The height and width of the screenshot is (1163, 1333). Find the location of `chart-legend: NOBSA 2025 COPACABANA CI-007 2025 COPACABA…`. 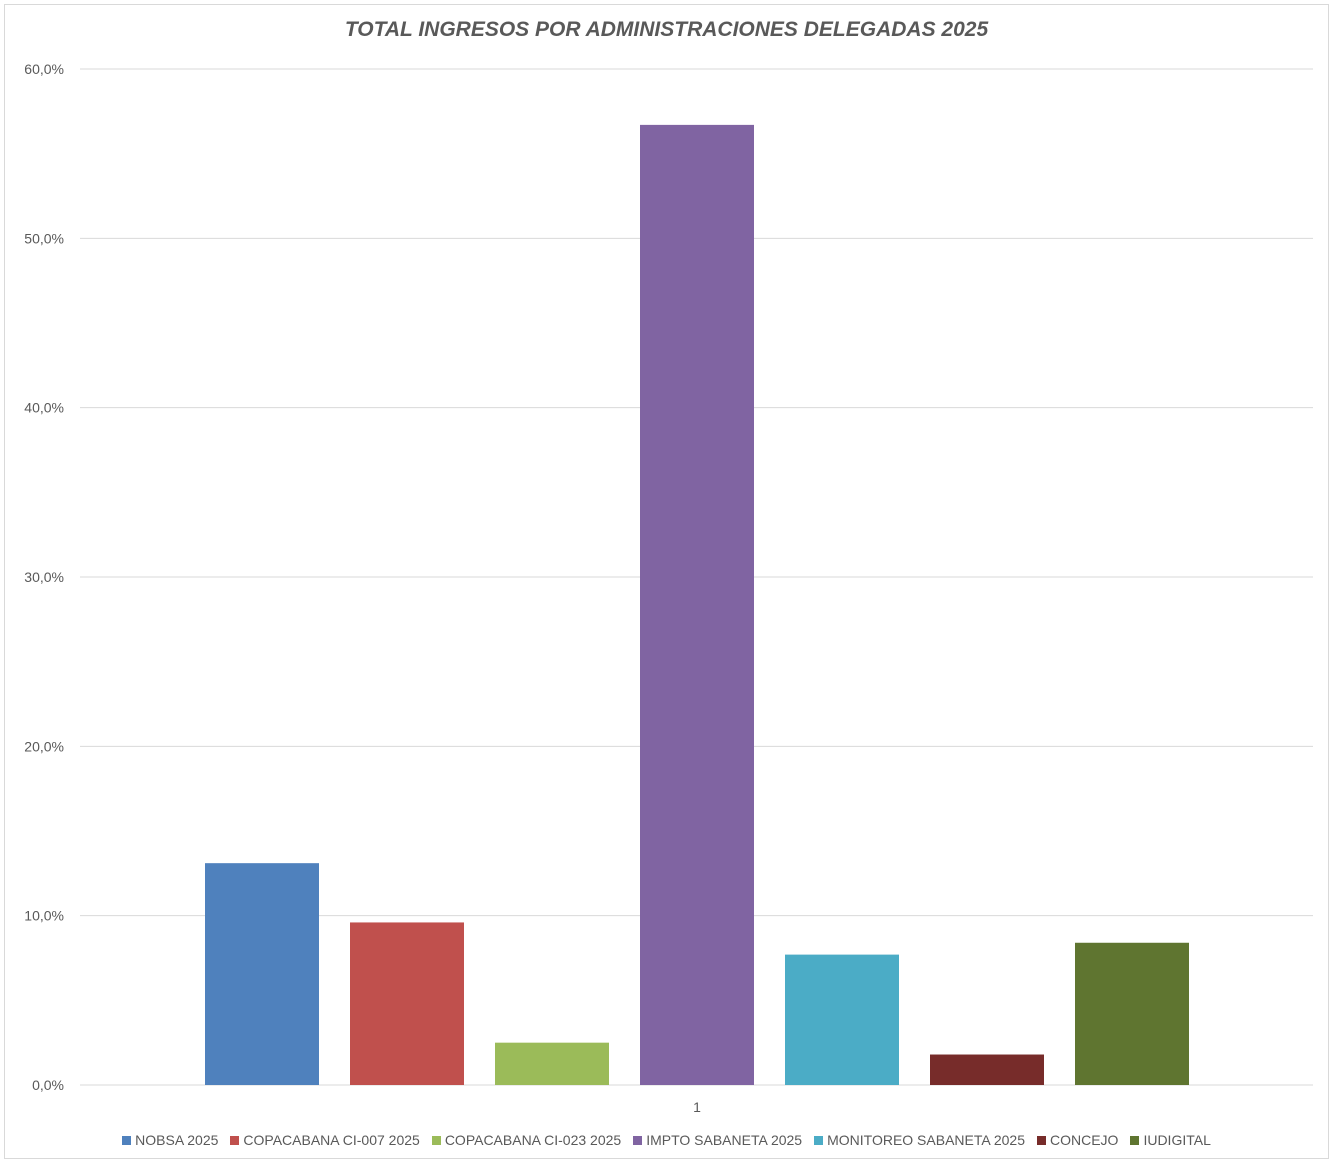

chart-legend: NOBSA 2025 COPACABANA CI-007 2025 COPACABA… is located at coordinates (666, 1140).